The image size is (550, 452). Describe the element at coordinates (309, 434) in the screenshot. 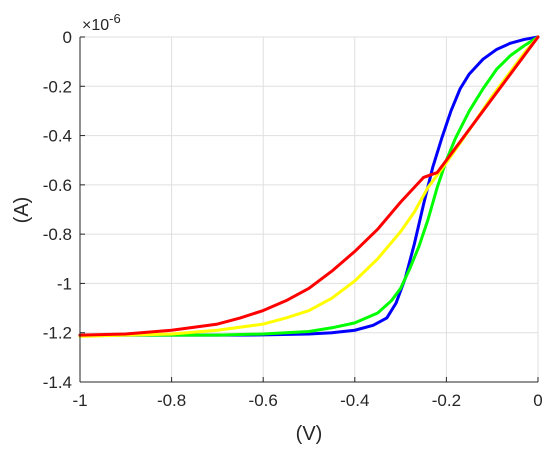

I see `x-axis-label: (V)` at that location.